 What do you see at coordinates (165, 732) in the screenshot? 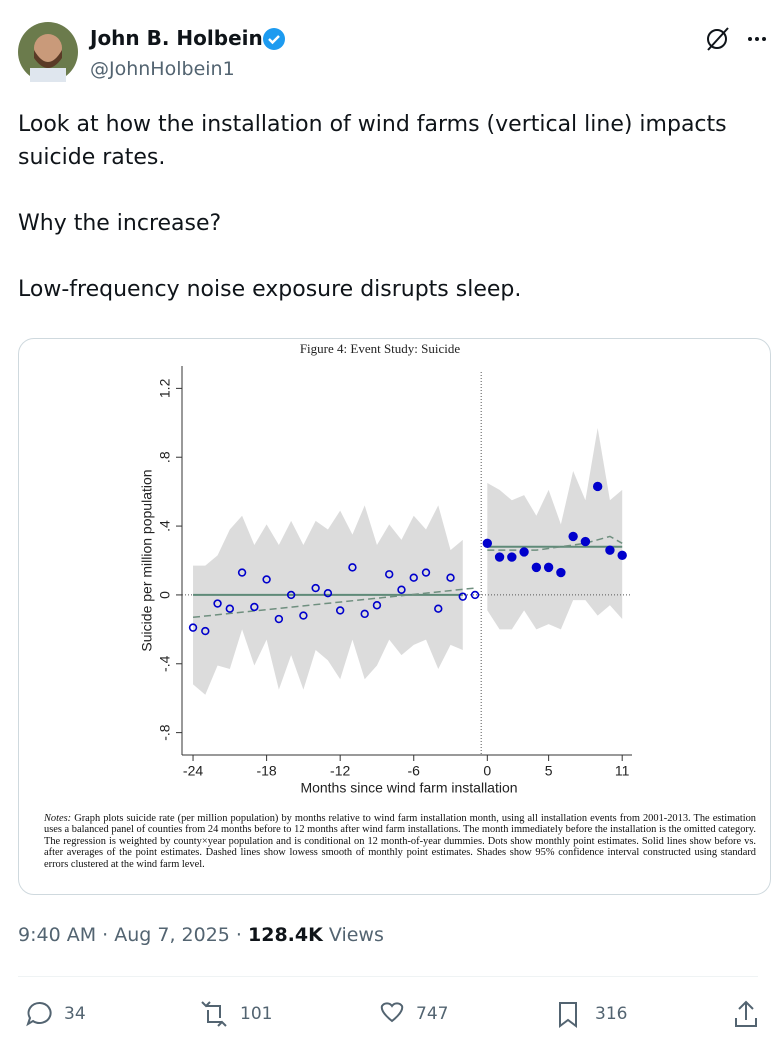
I see `y-tick-label: -.8` at bounding box center [165, 732].